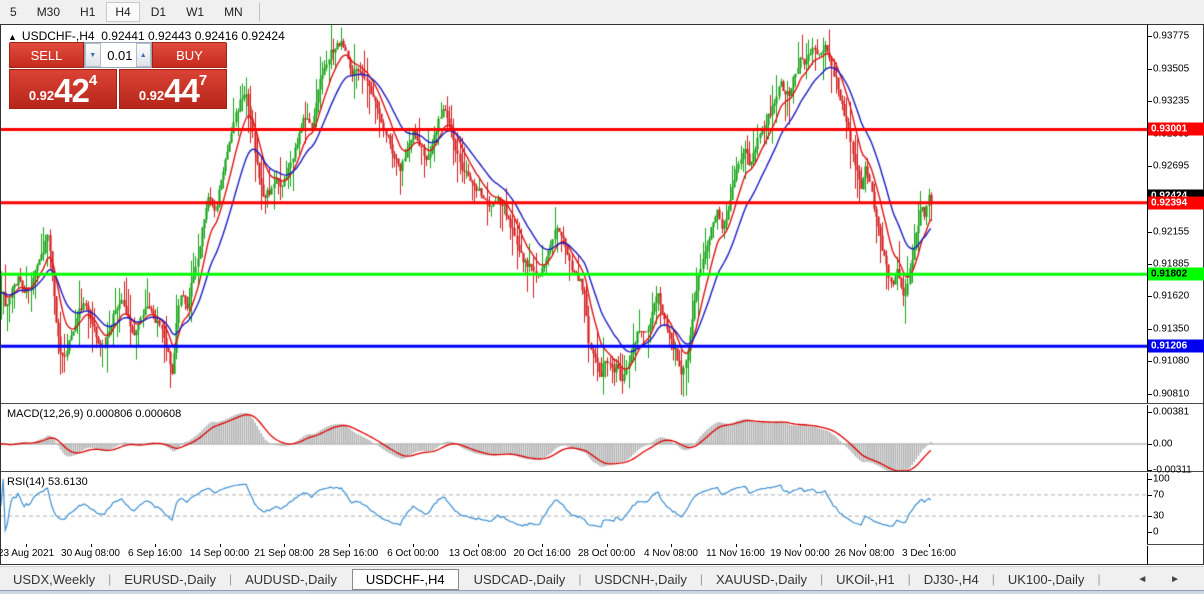  What do you see at coordinates (348, 553) in the screenshot?
I see `date-label: 28 Sep 16:00` at bounding box center [348, 553].